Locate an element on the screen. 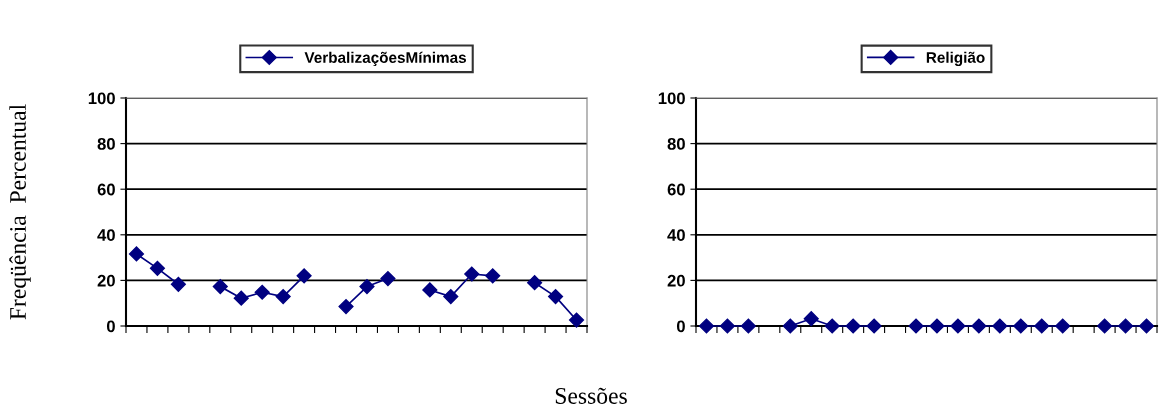 Image resolution: width=1162 pixels, height=410 pixels. legend-label: VerbalizaçõesMínimas is located at coordinates (385, 59).